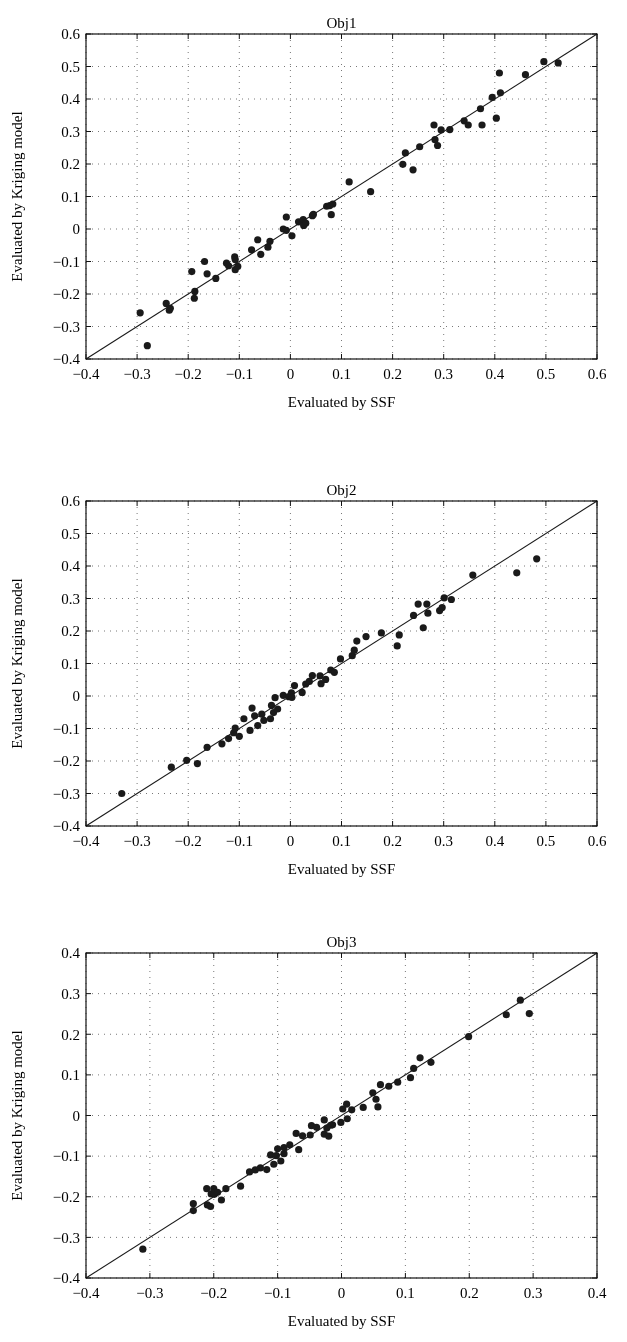 The width and height of the screenshot is (627, 1342). What do you see at coordinates (341, 23) in the screenshot?
I see `chart-title: Obj1` at bounding box center [341, 23].